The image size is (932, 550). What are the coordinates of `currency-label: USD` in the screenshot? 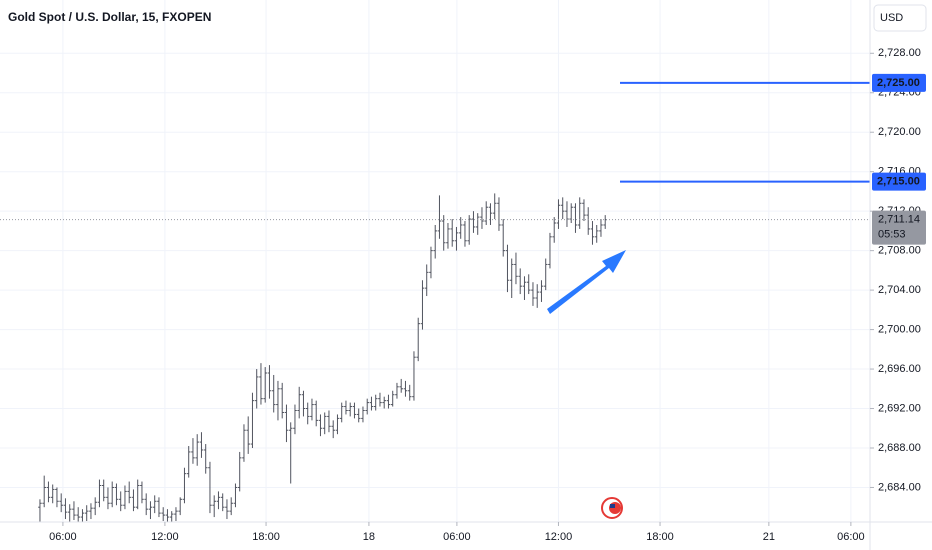 It's located at (891, 18).